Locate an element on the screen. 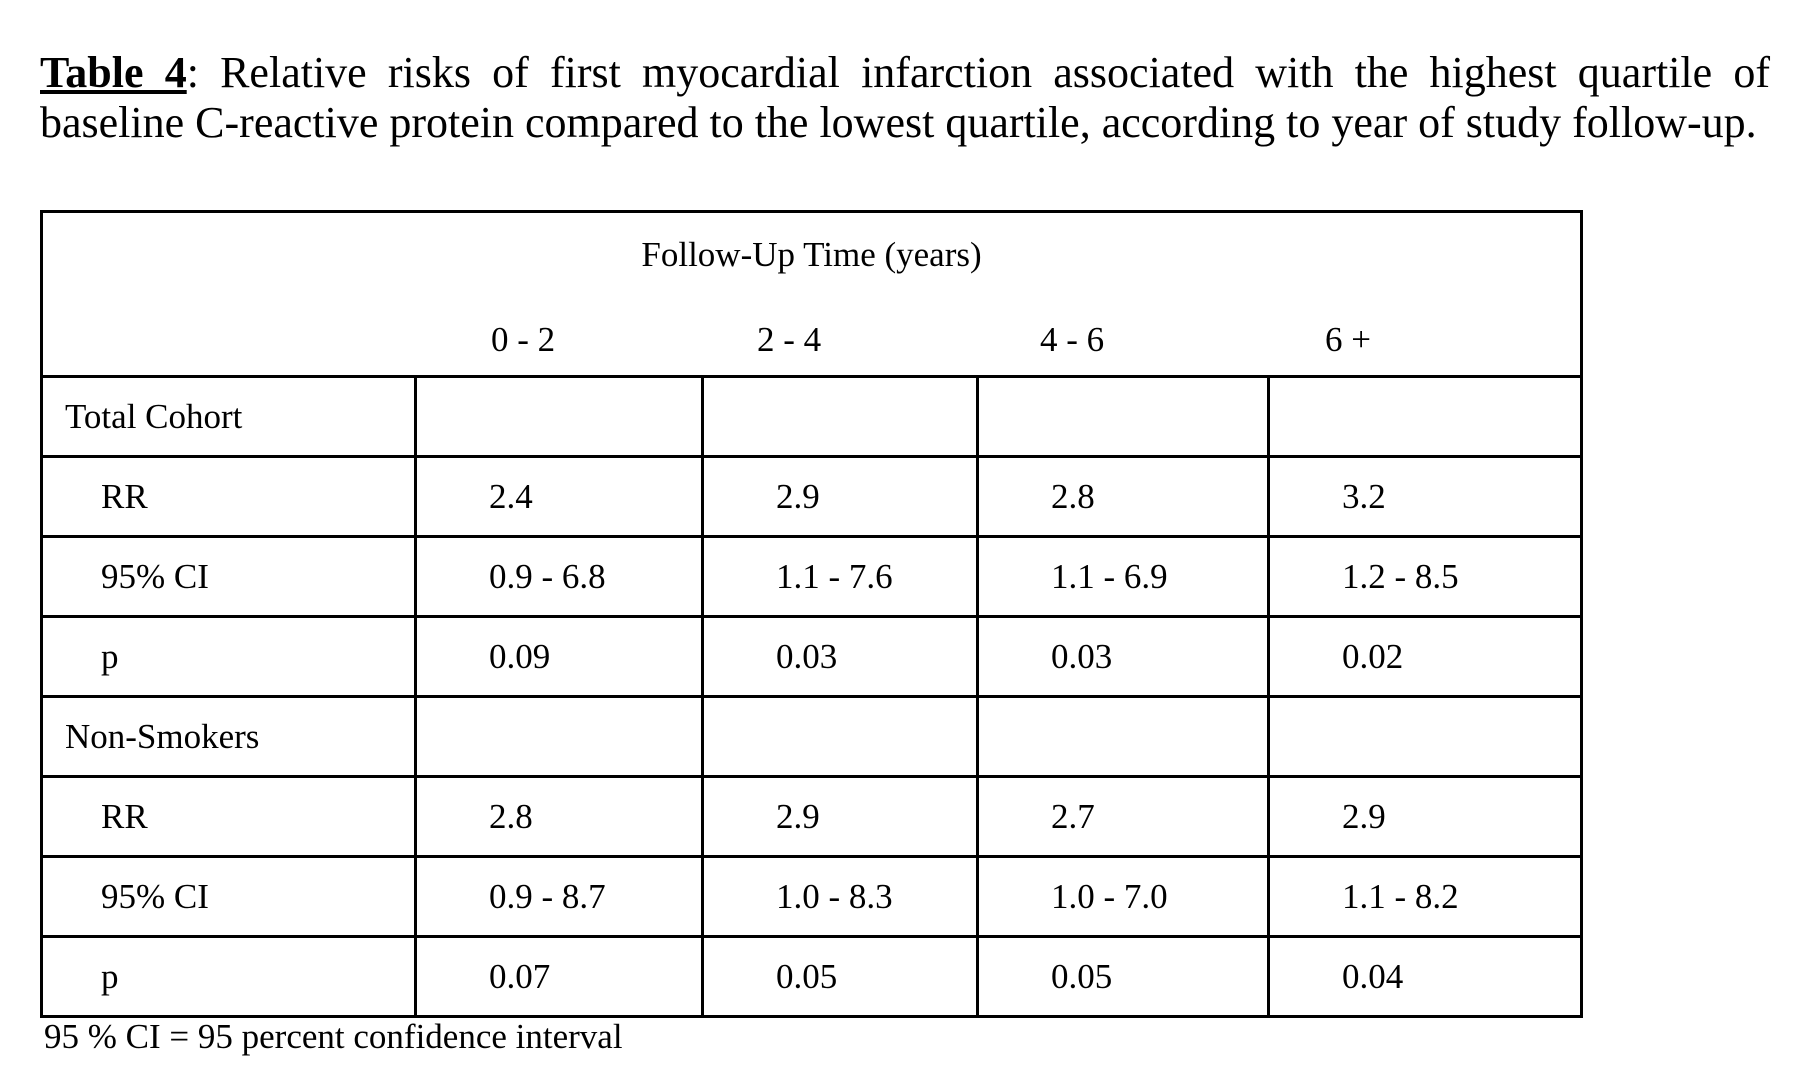 This screenshot has width=1808, height=1066. table-row: p 0.07 0.05 0.05 0.04 is located at coordinates (812, 977).